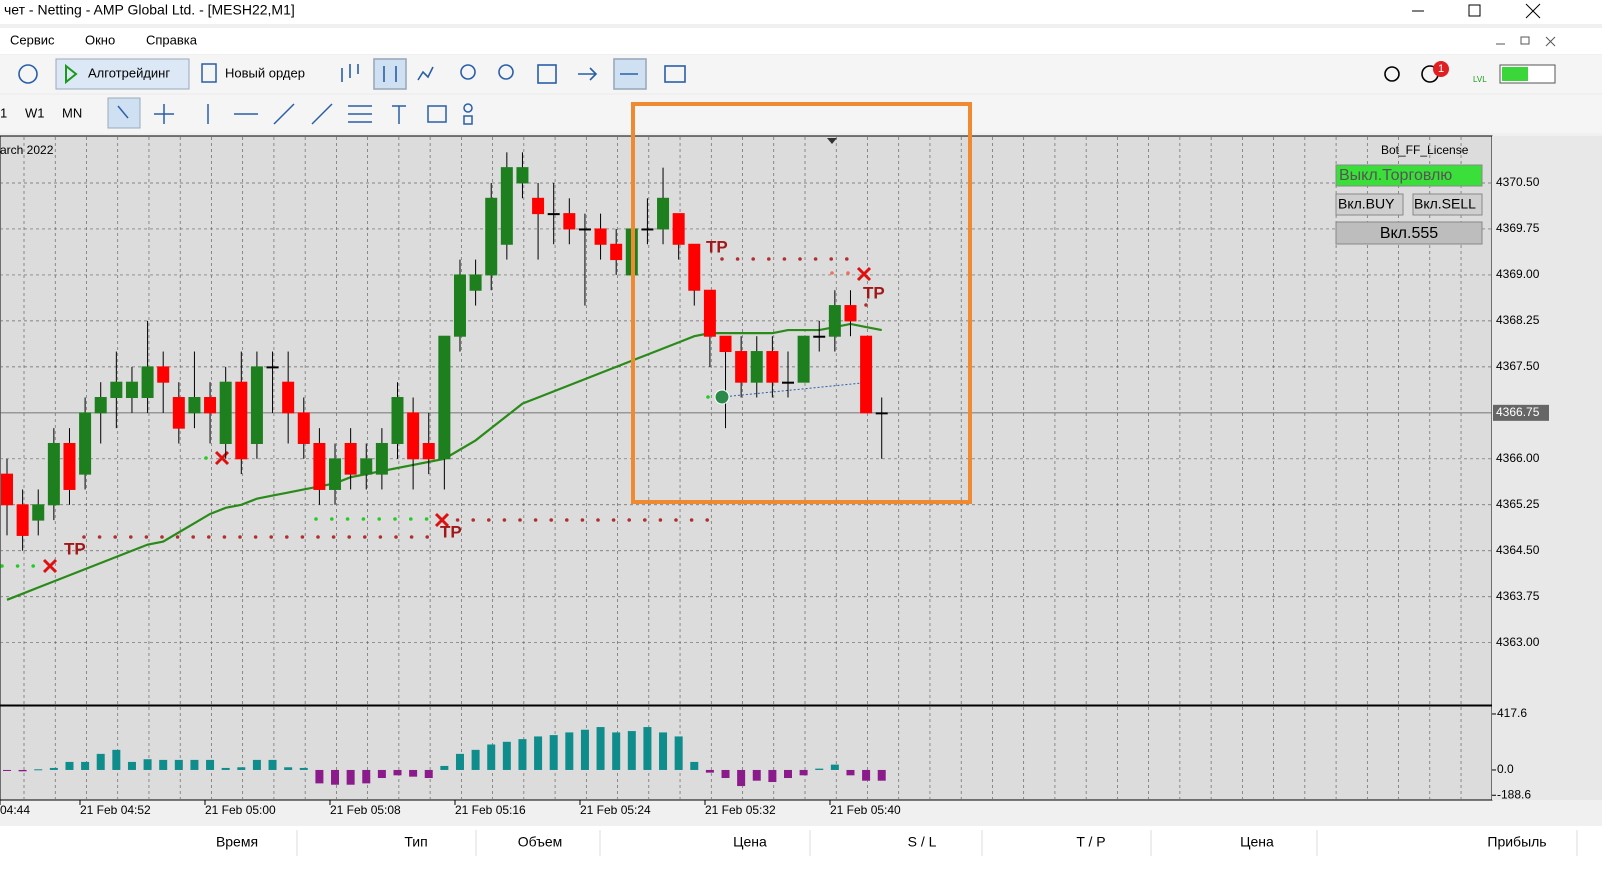 Image resolution: width=1602 pixels, height=877 pixels. I want to click on close-marker, so click(50, 566).